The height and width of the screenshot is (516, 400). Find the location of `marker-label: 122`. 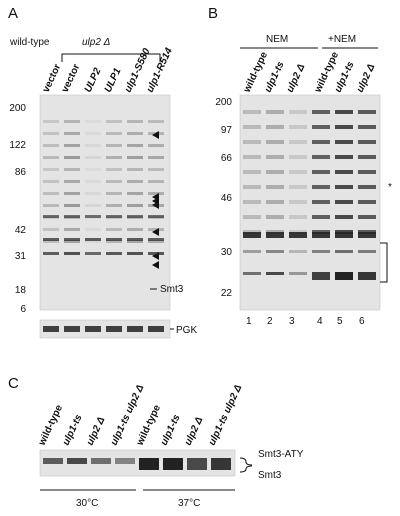

marker-label: 122 is located at coordinates (17, 145).